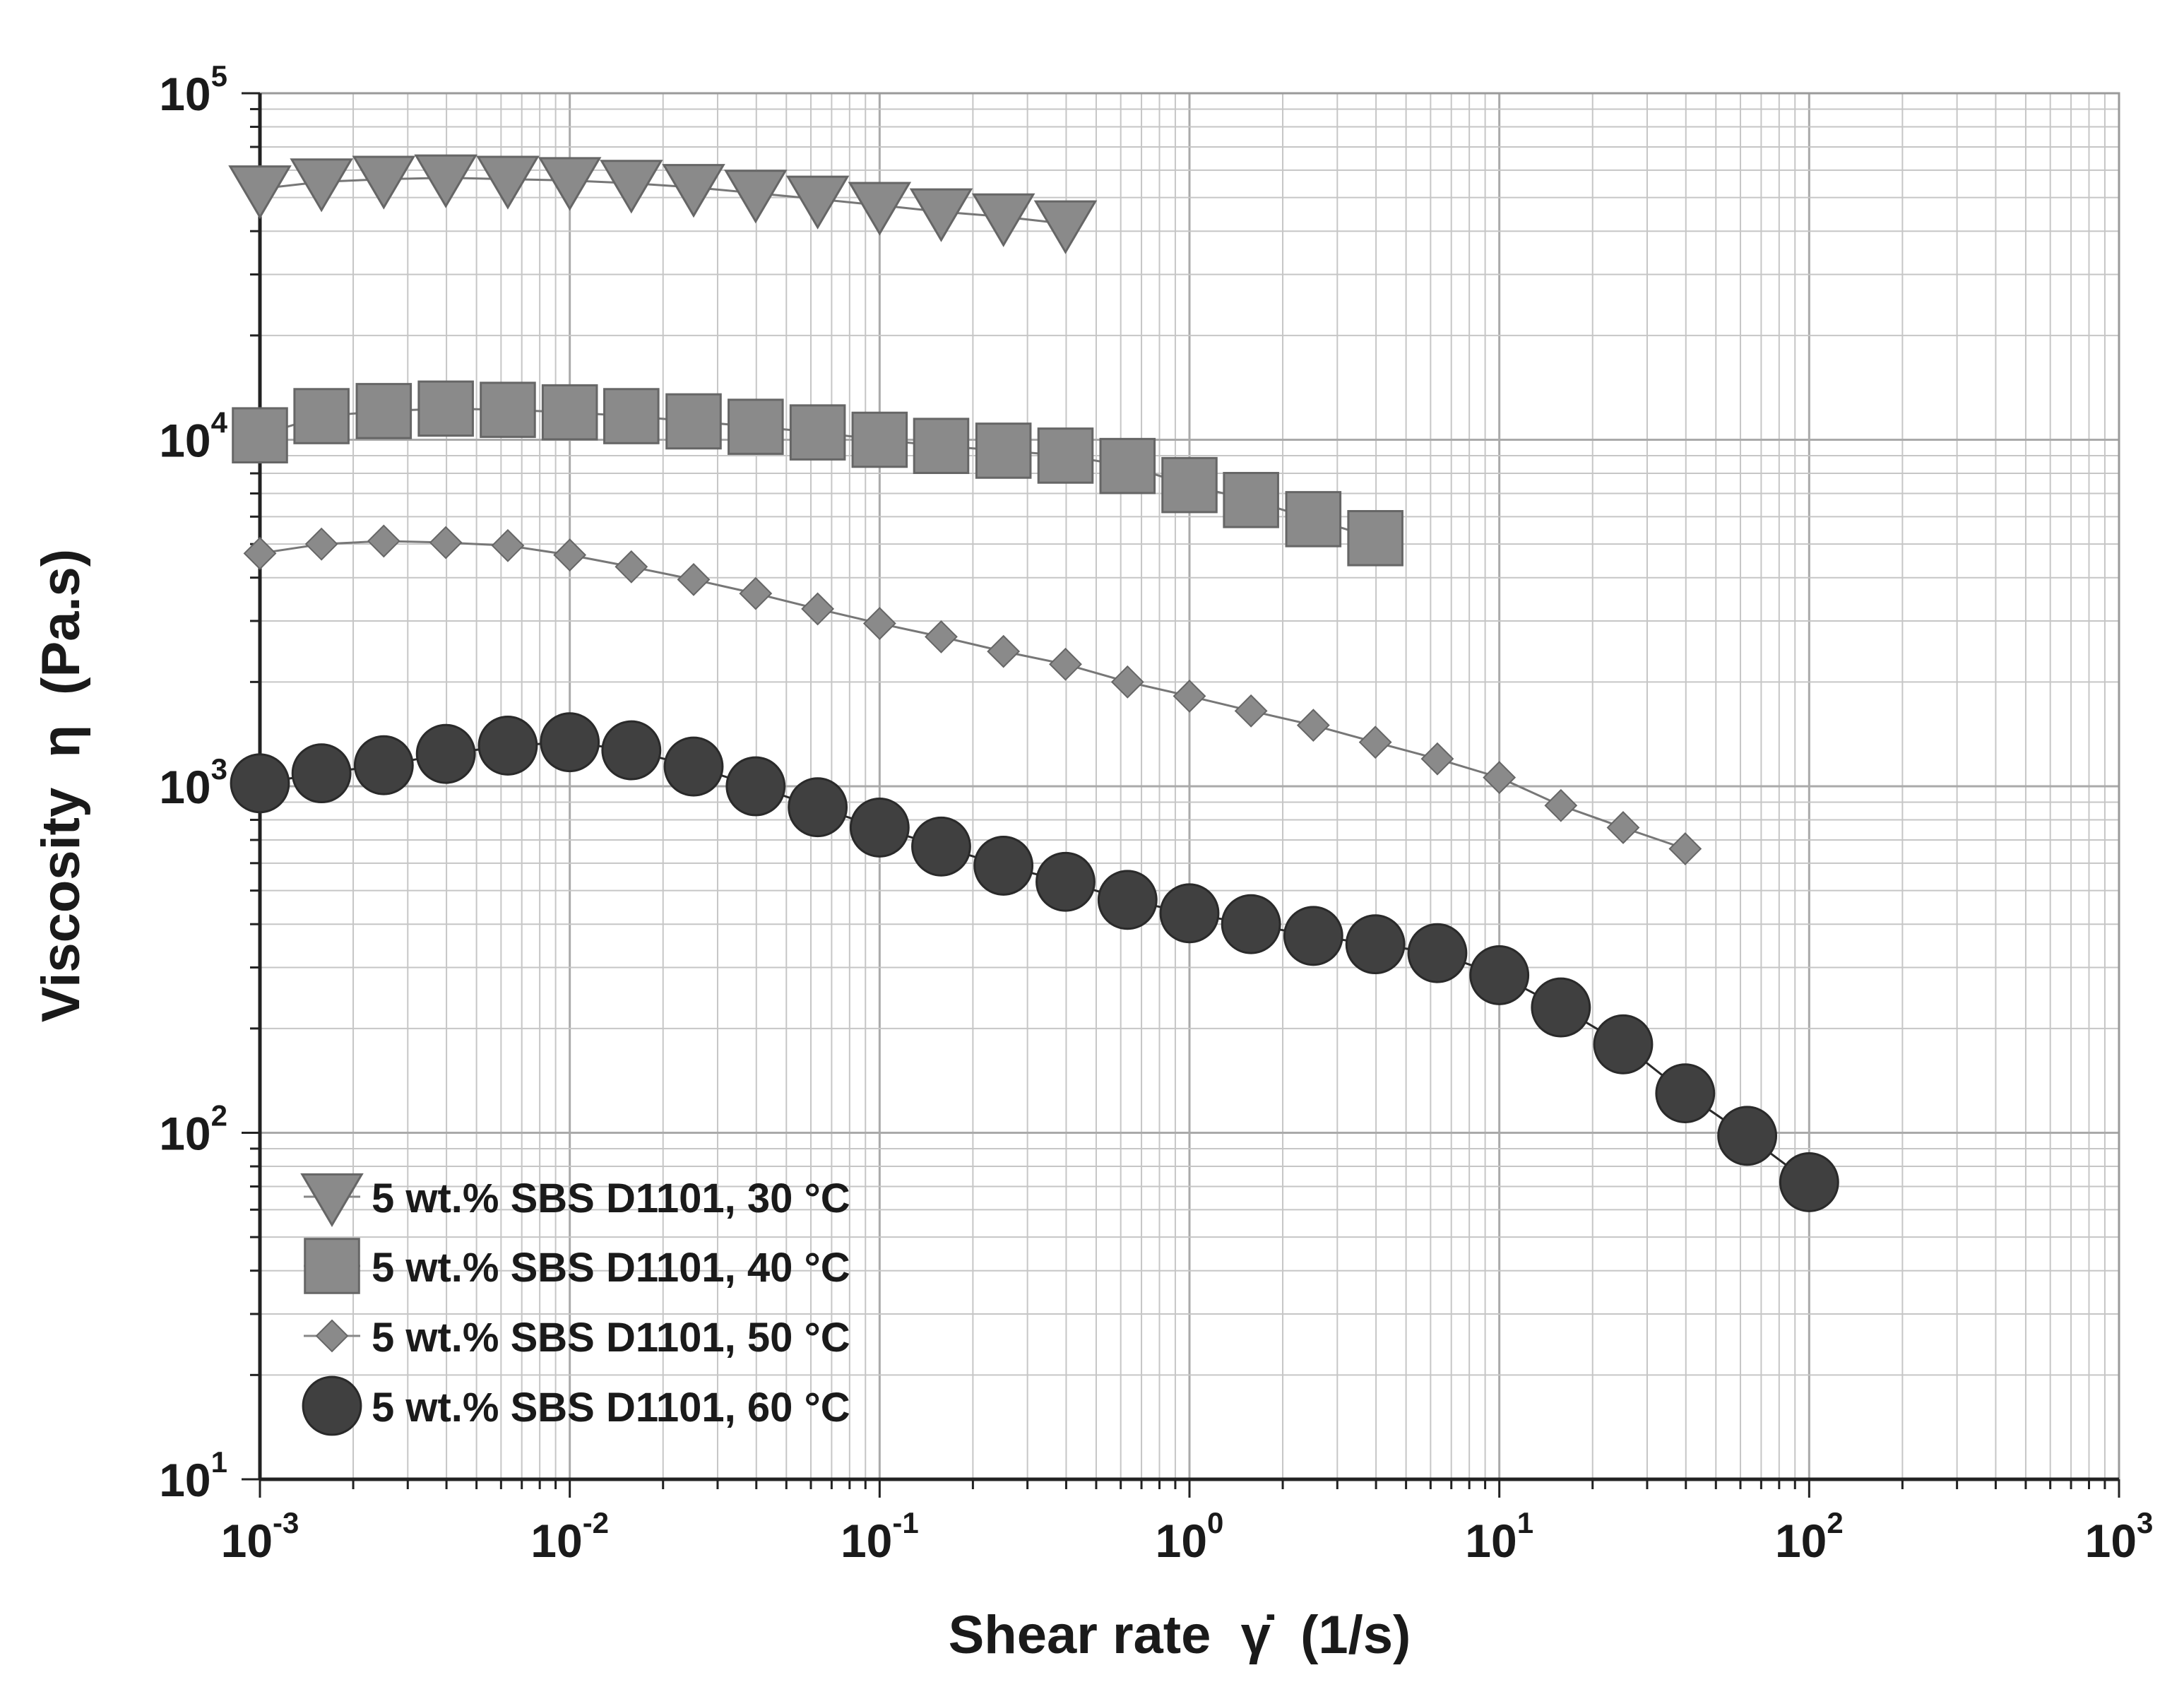  What do you see at coordinates (1835, 1522) in the screenshot?
I see `x-tick-exponent: 2` at bounding box center [1835, 1522].